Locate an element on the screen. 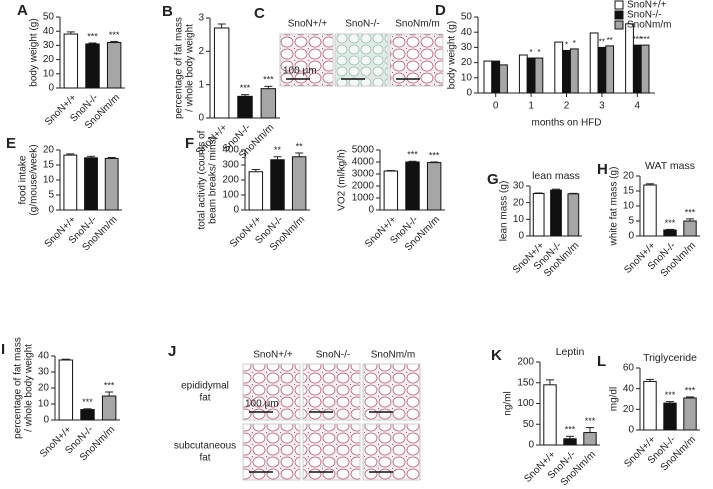  panel-letter: H is located at coordinates (602, 169).